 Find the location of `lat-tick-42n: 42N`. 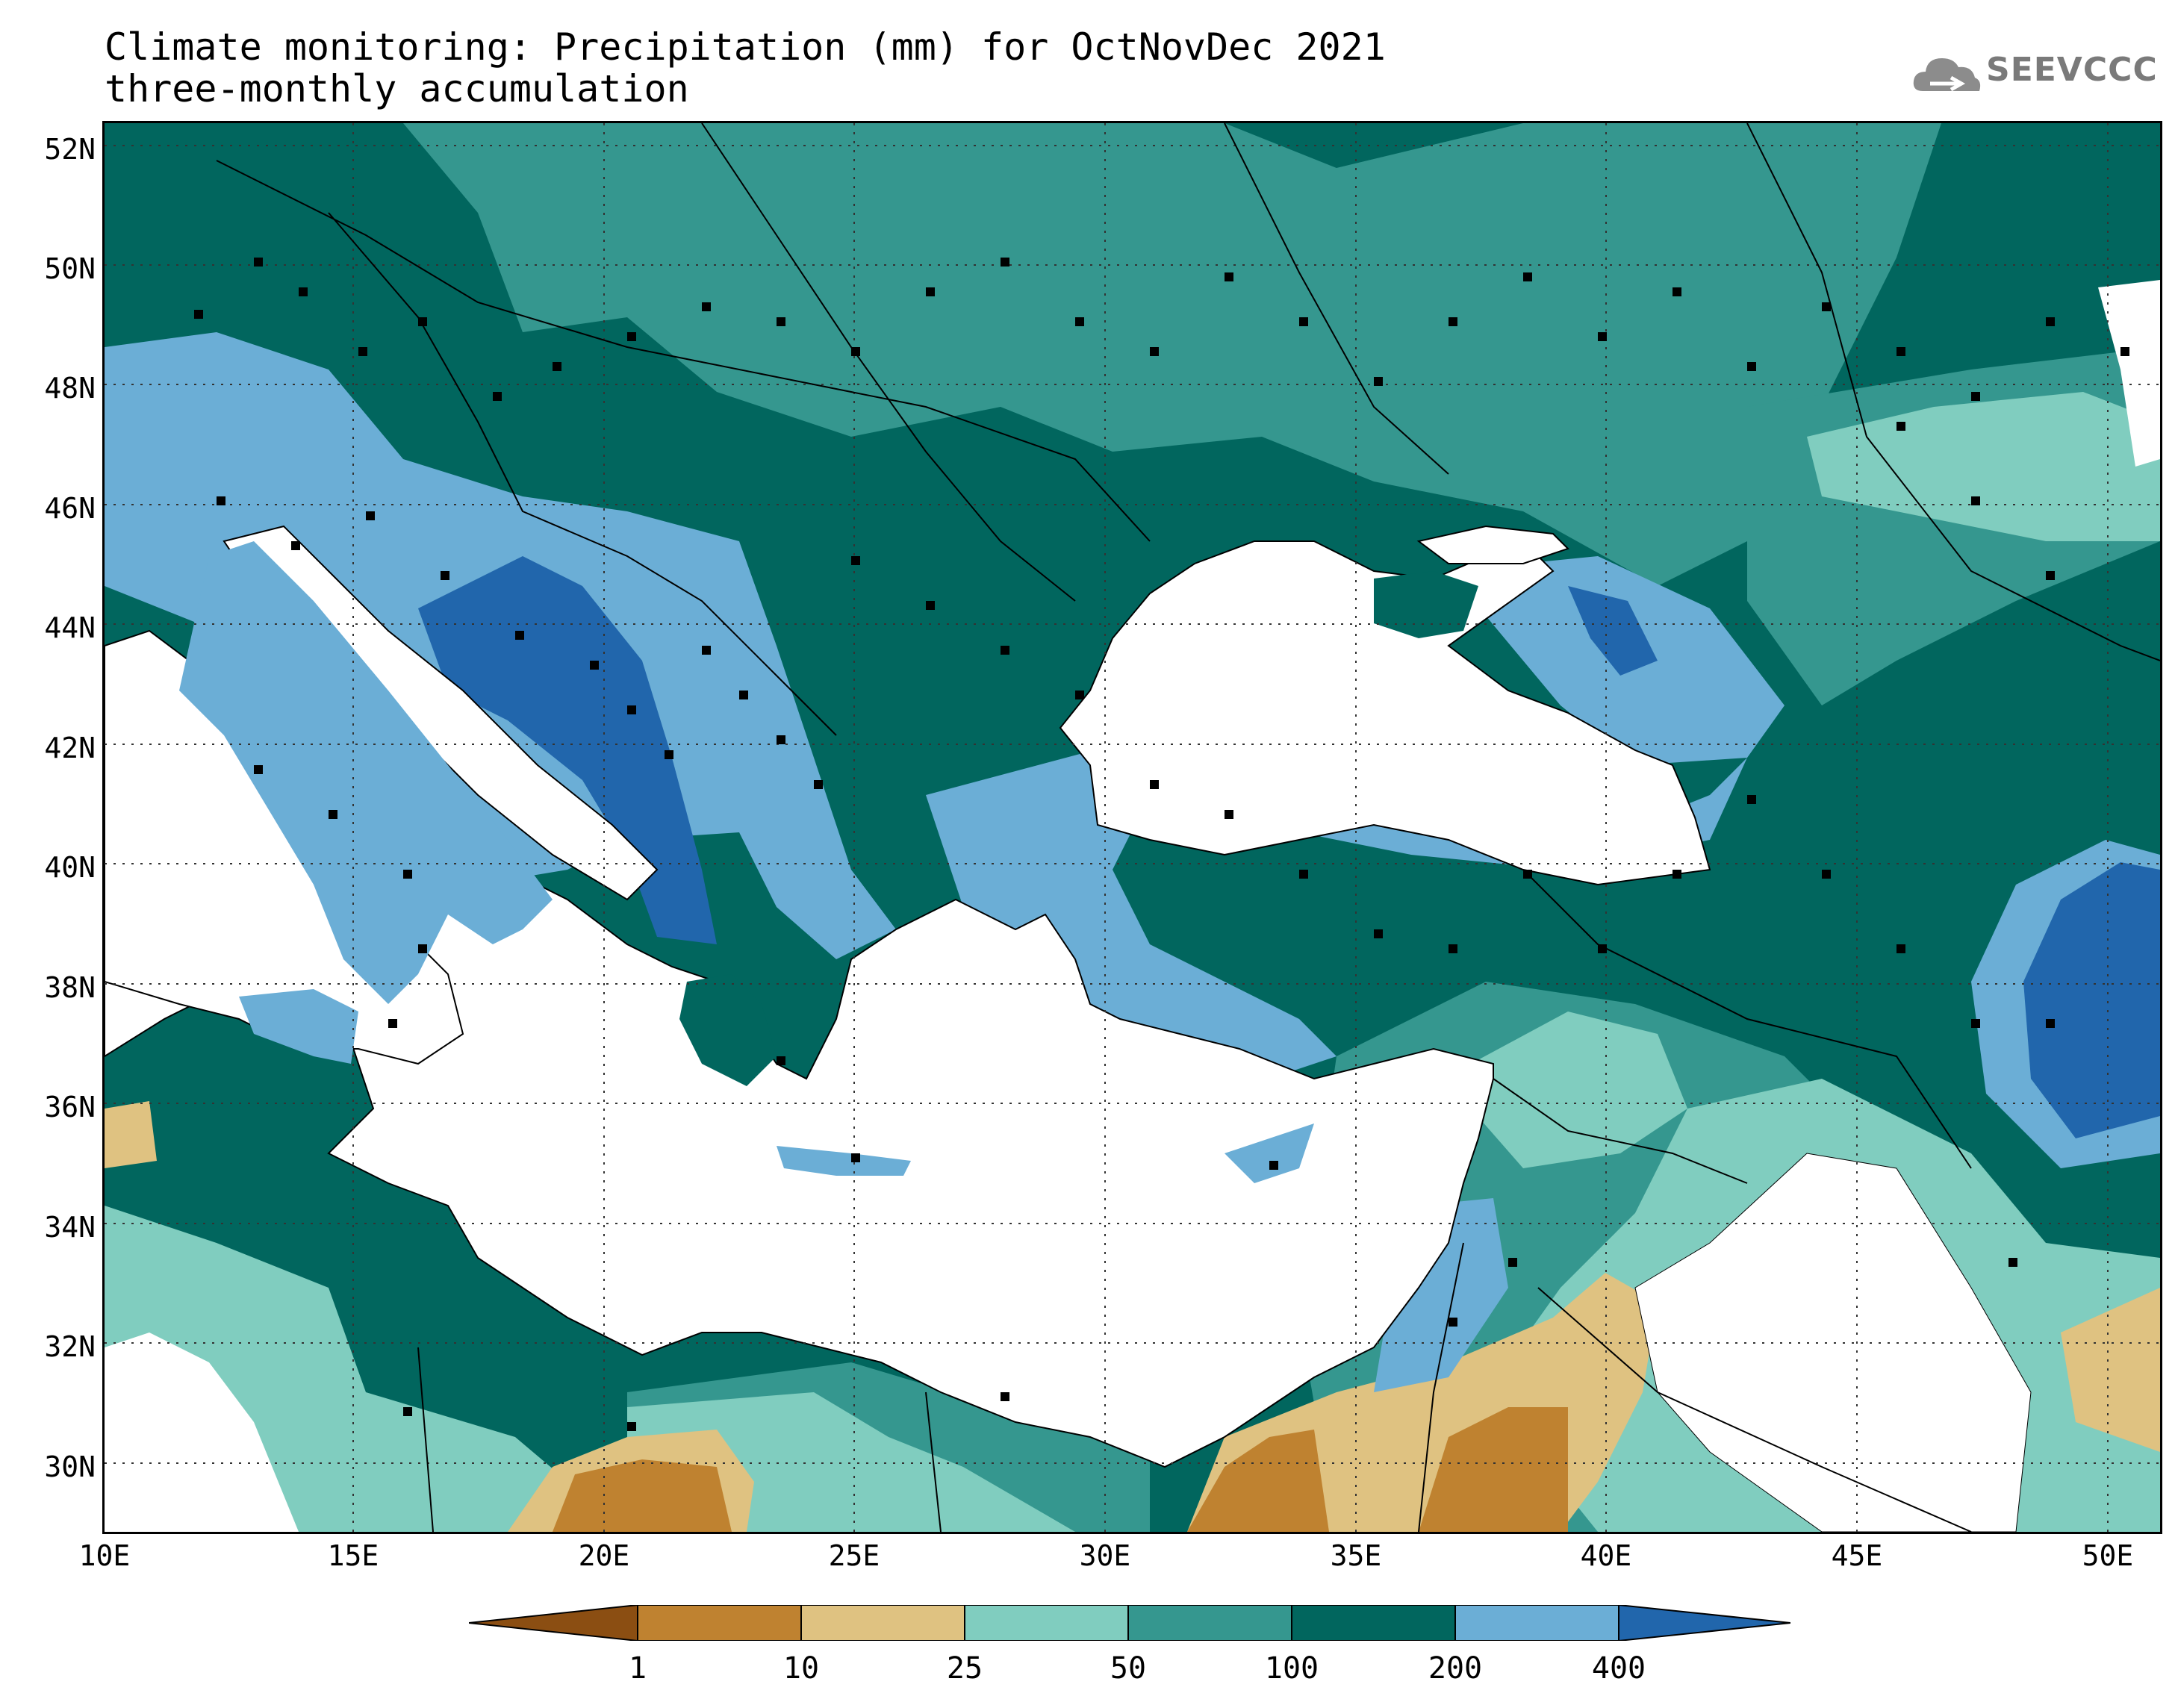

lat-tick-42n: 42N is located at coordinates (70, 748).